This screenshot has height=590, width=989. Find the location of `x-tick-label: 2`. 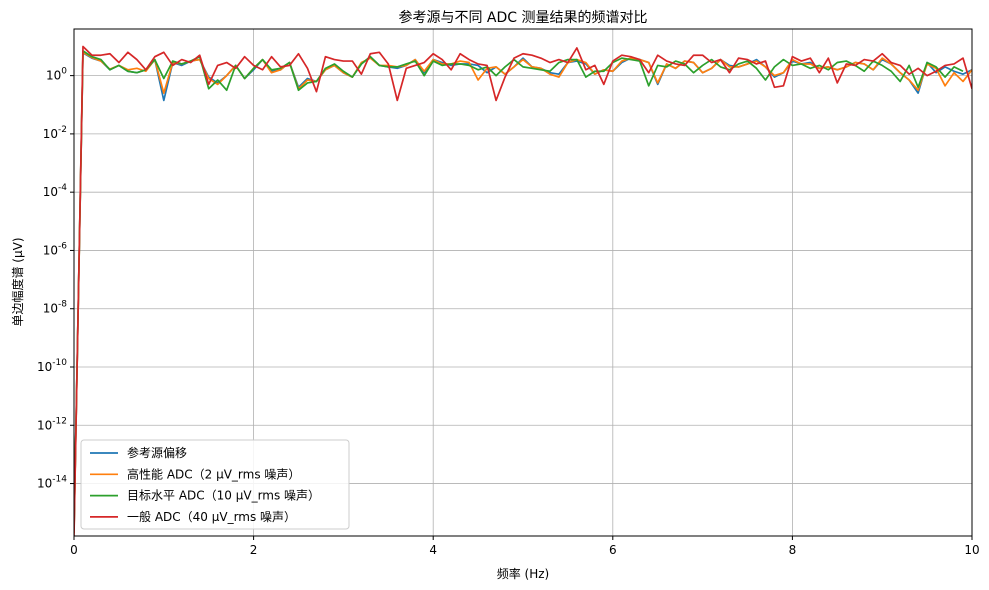

x-tick-label: 2 is located at coordinates (254, 550).